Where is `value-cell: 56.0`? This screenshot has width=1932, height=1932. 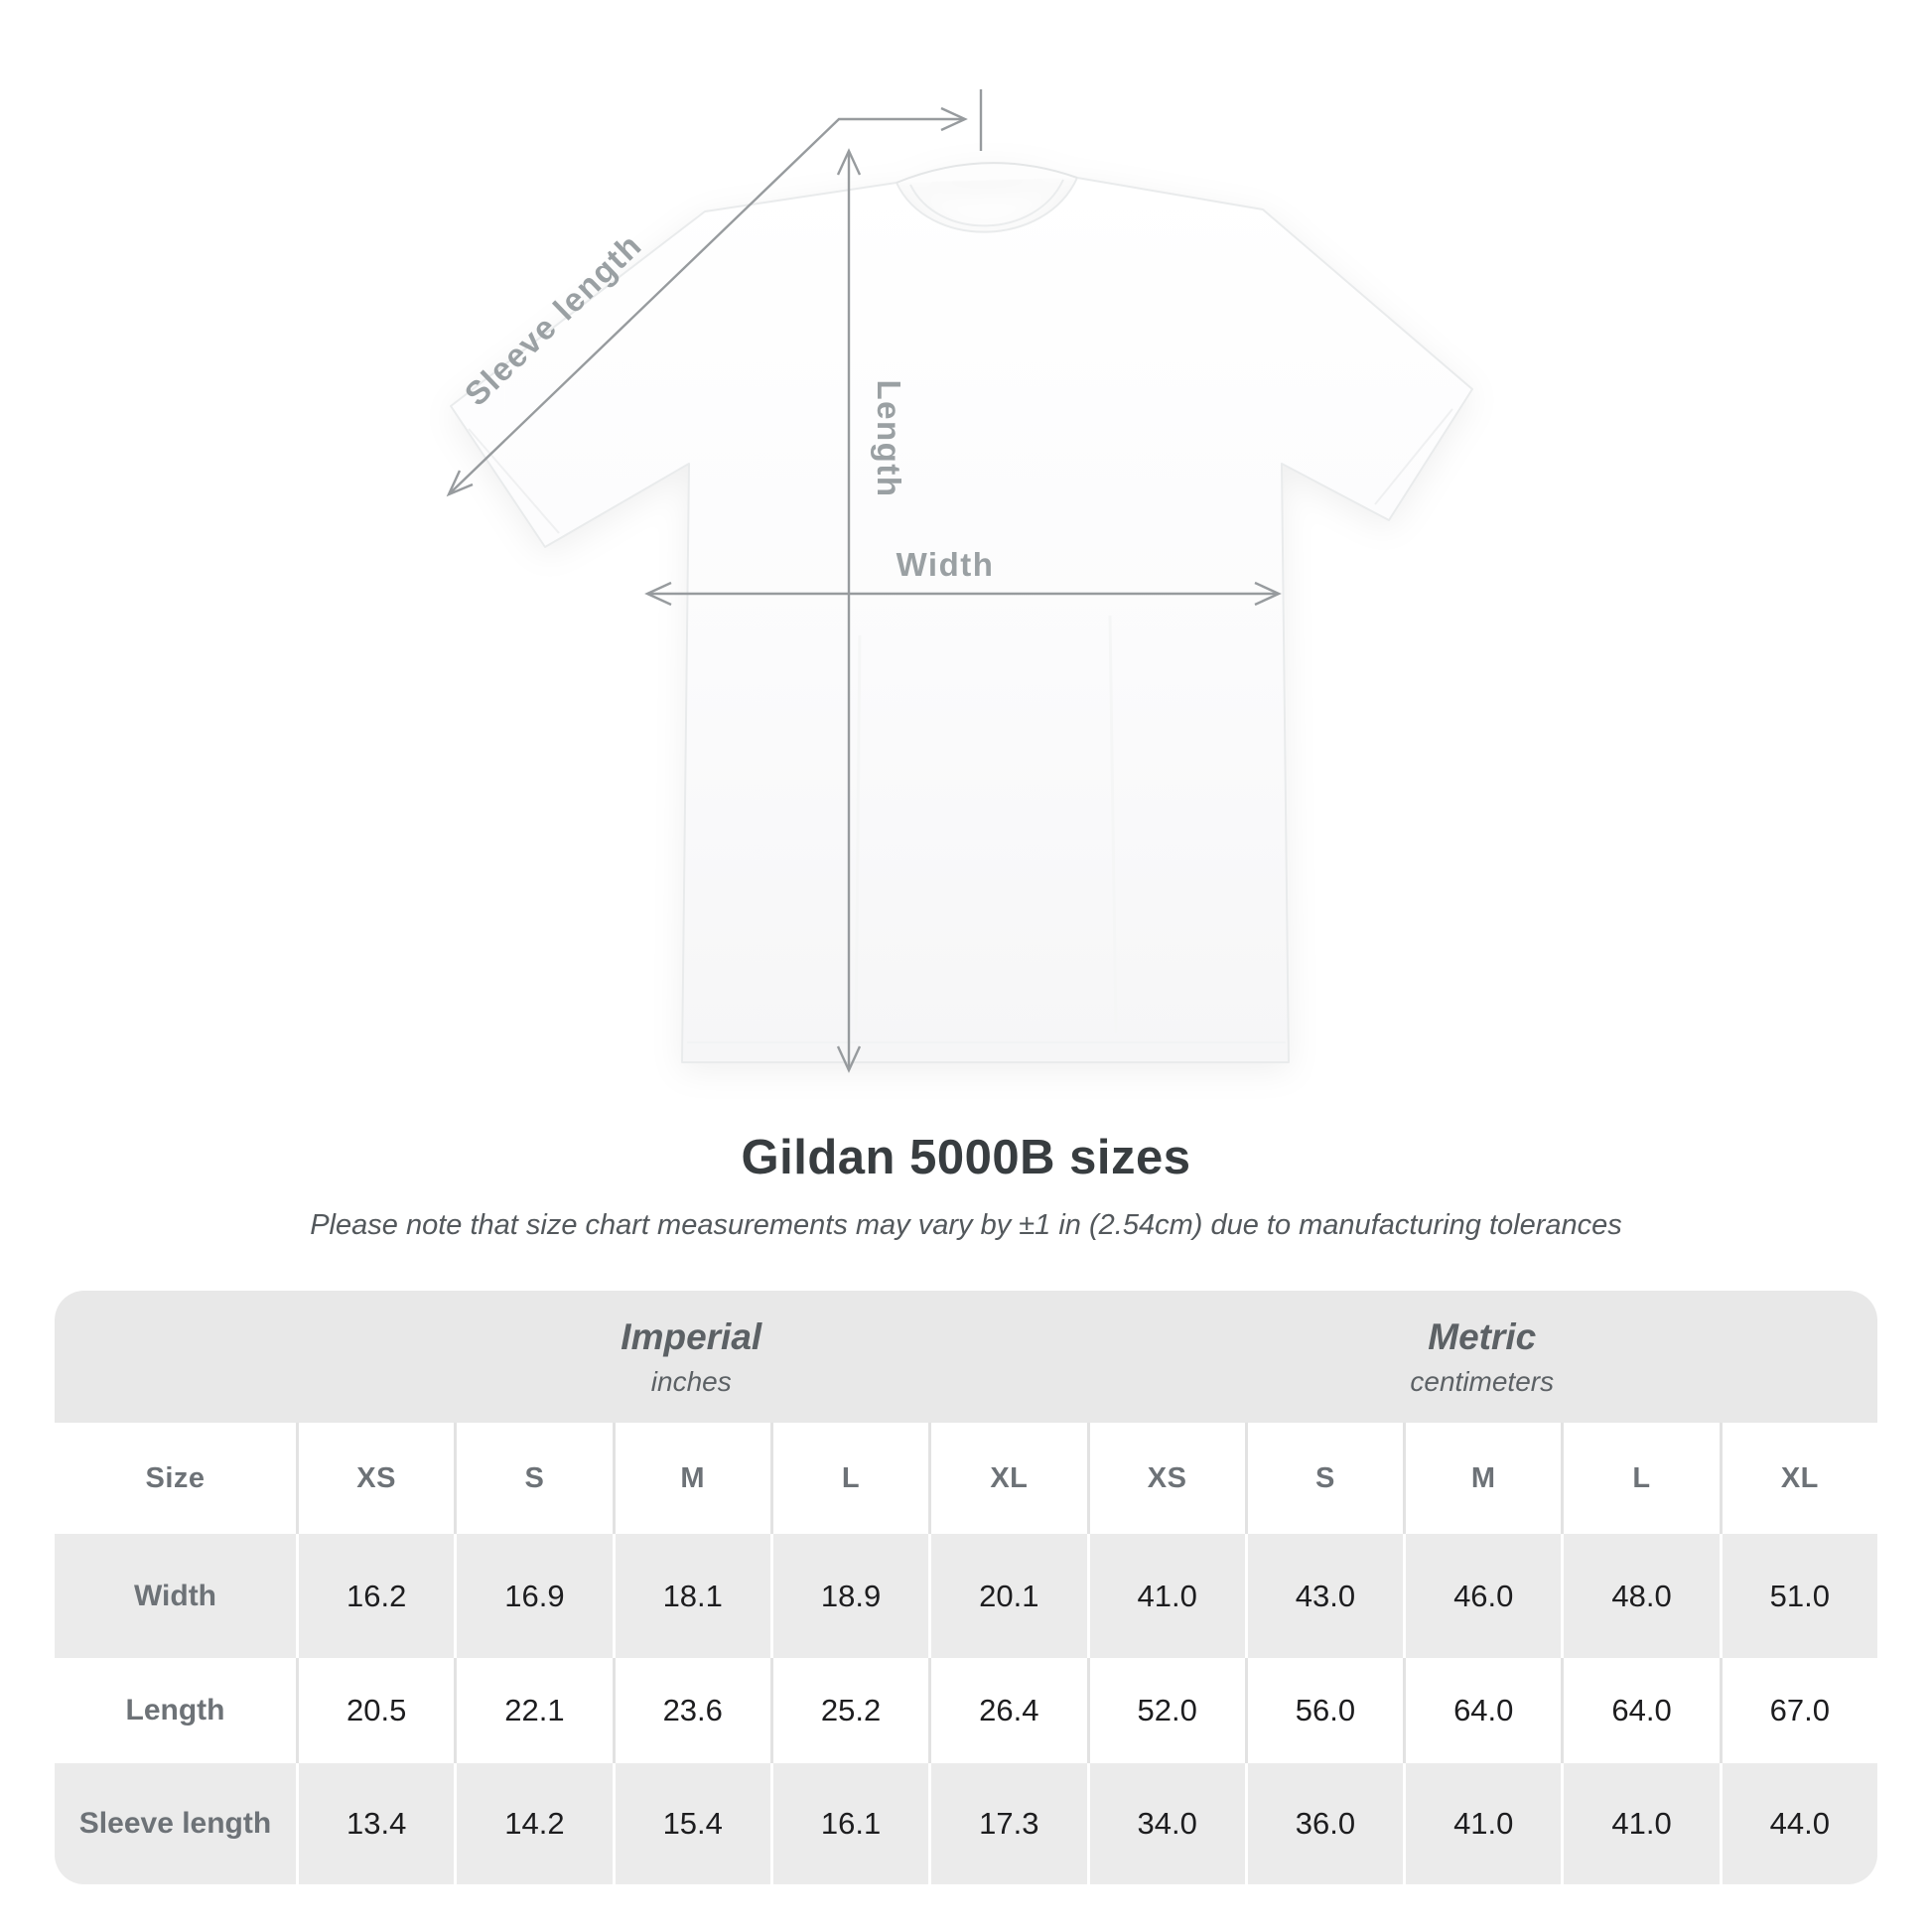
value-cell: 56.0 is located at coordinates (1324, 1711).